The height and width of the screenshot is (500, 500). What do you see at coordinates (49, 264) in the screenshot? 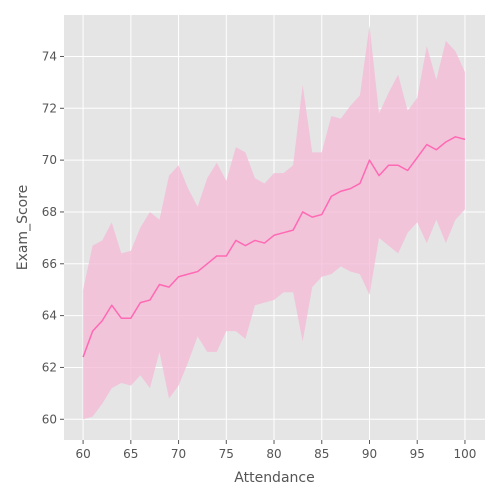
I see `y-tick-label: 66` at bounding box center [49, 264].